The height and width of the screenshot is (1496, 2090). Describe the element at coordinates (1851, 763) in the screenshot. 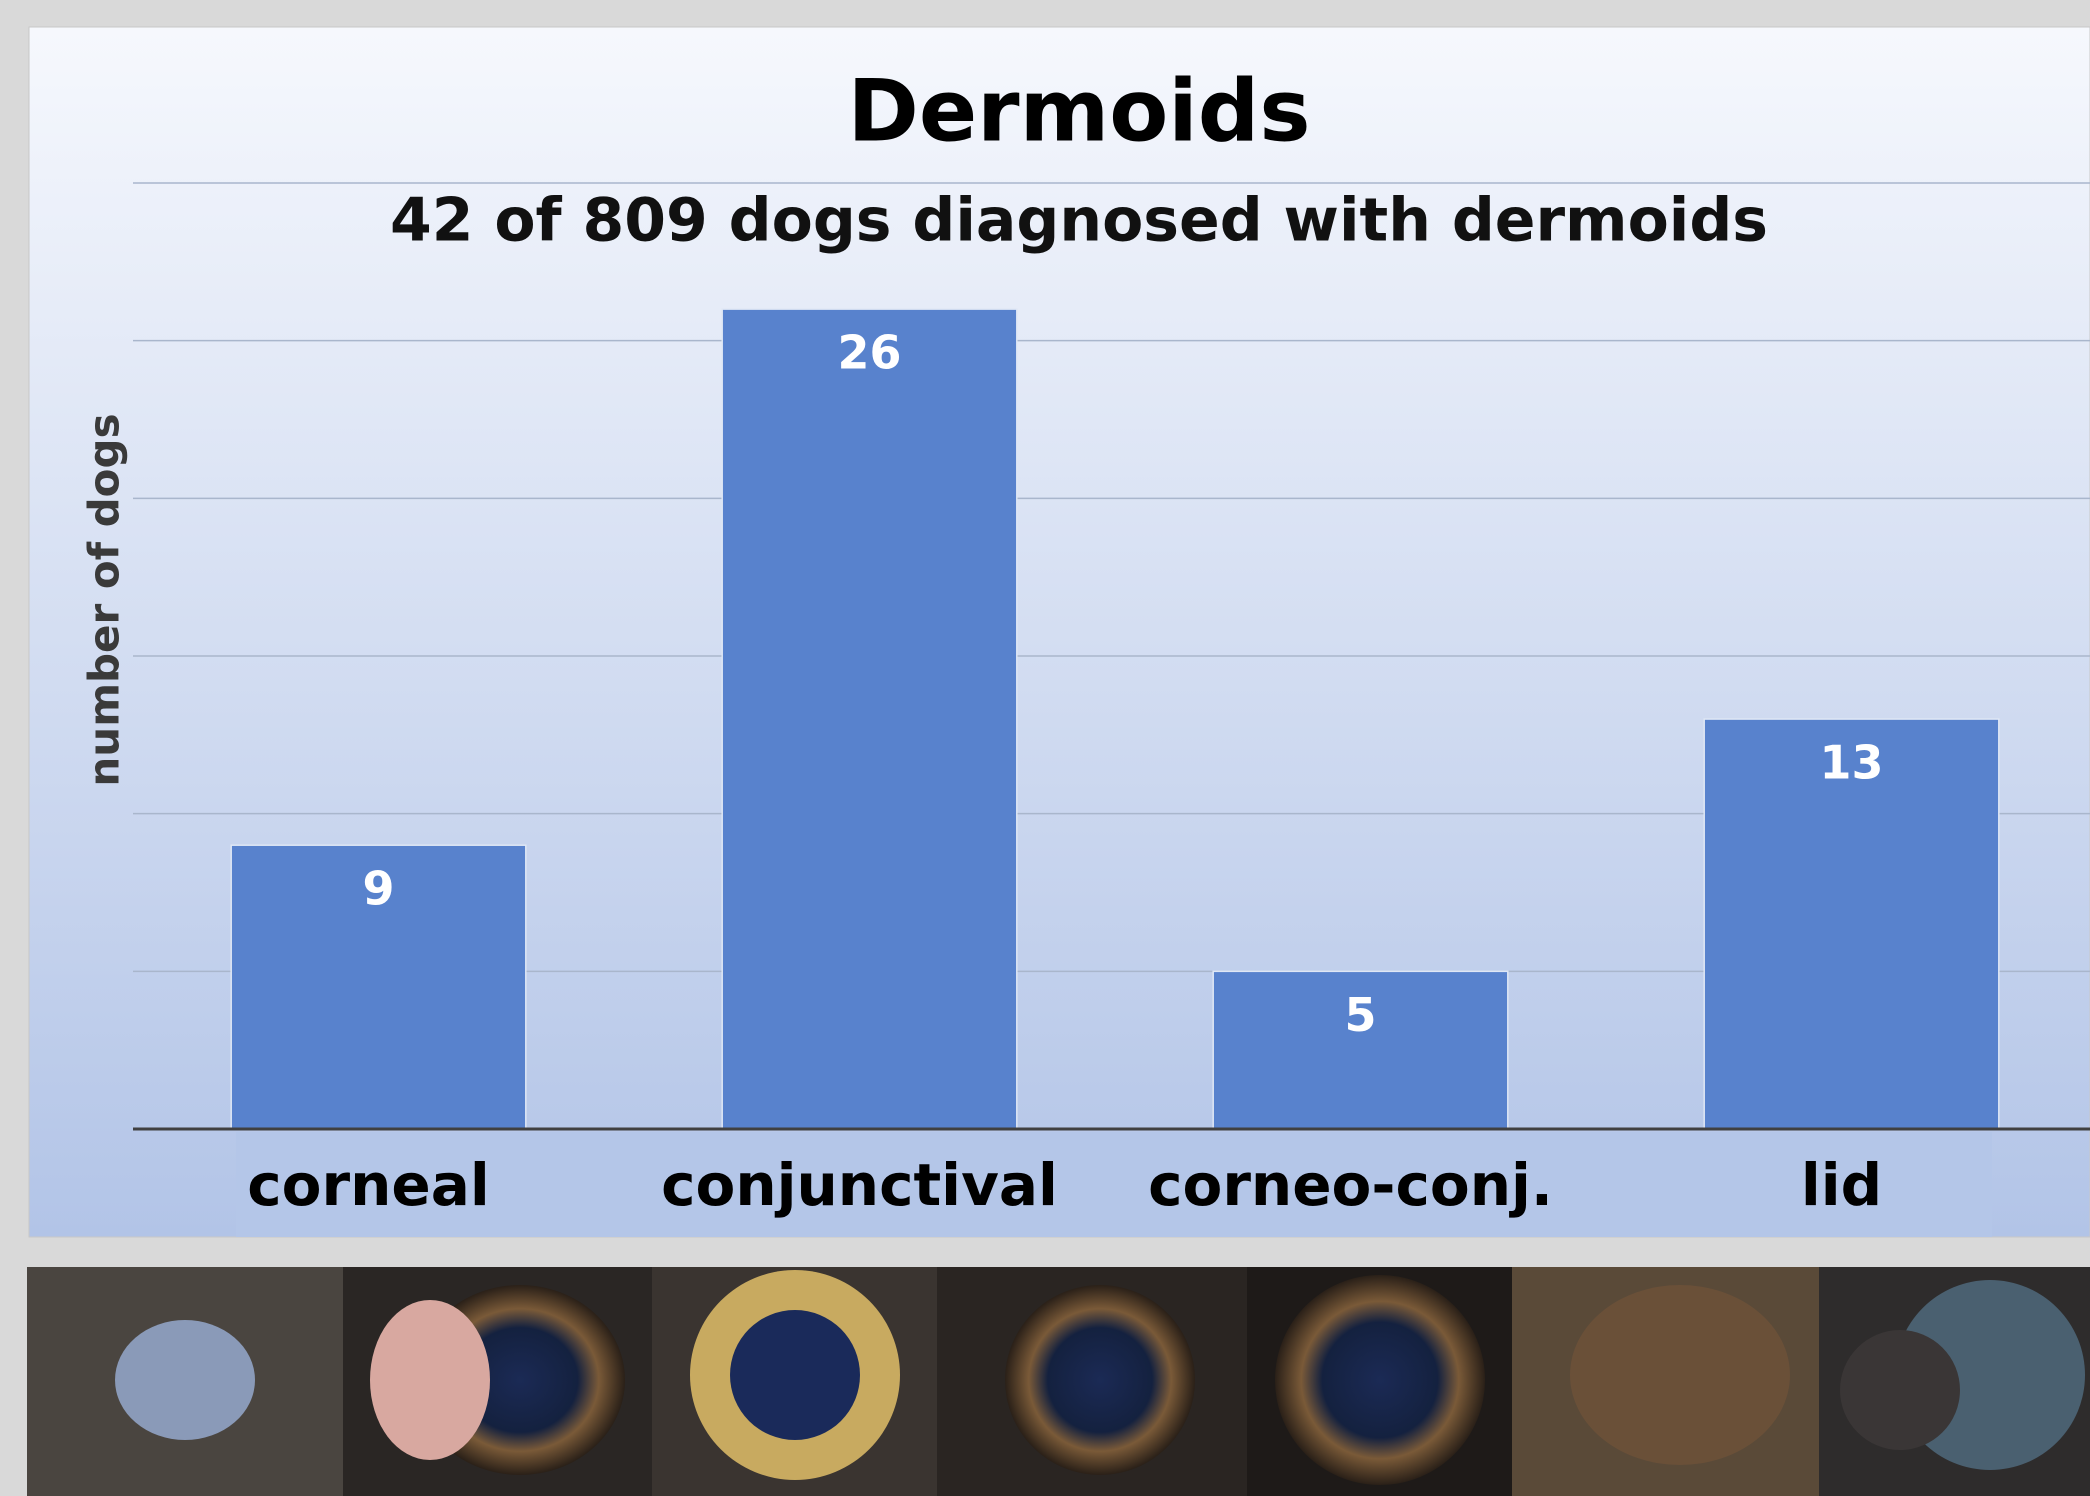

I see `data-label: 13` at that location.